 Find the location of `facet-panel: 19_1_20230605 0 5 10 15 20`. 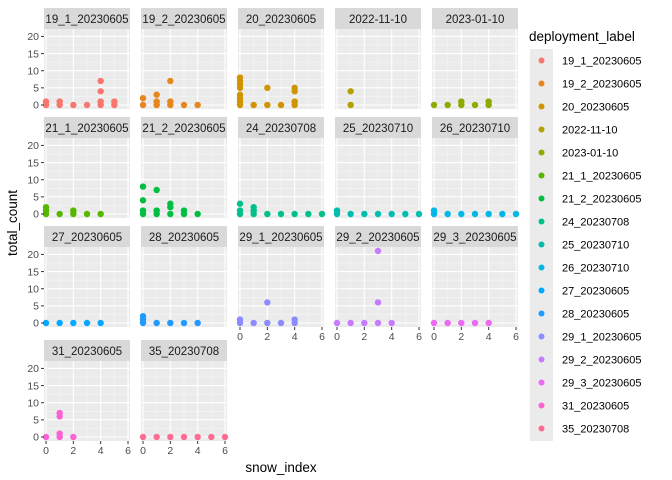

facet-panel: 19_1_20230605 0 5 10 15 20 is located at coordinates (78, 60).